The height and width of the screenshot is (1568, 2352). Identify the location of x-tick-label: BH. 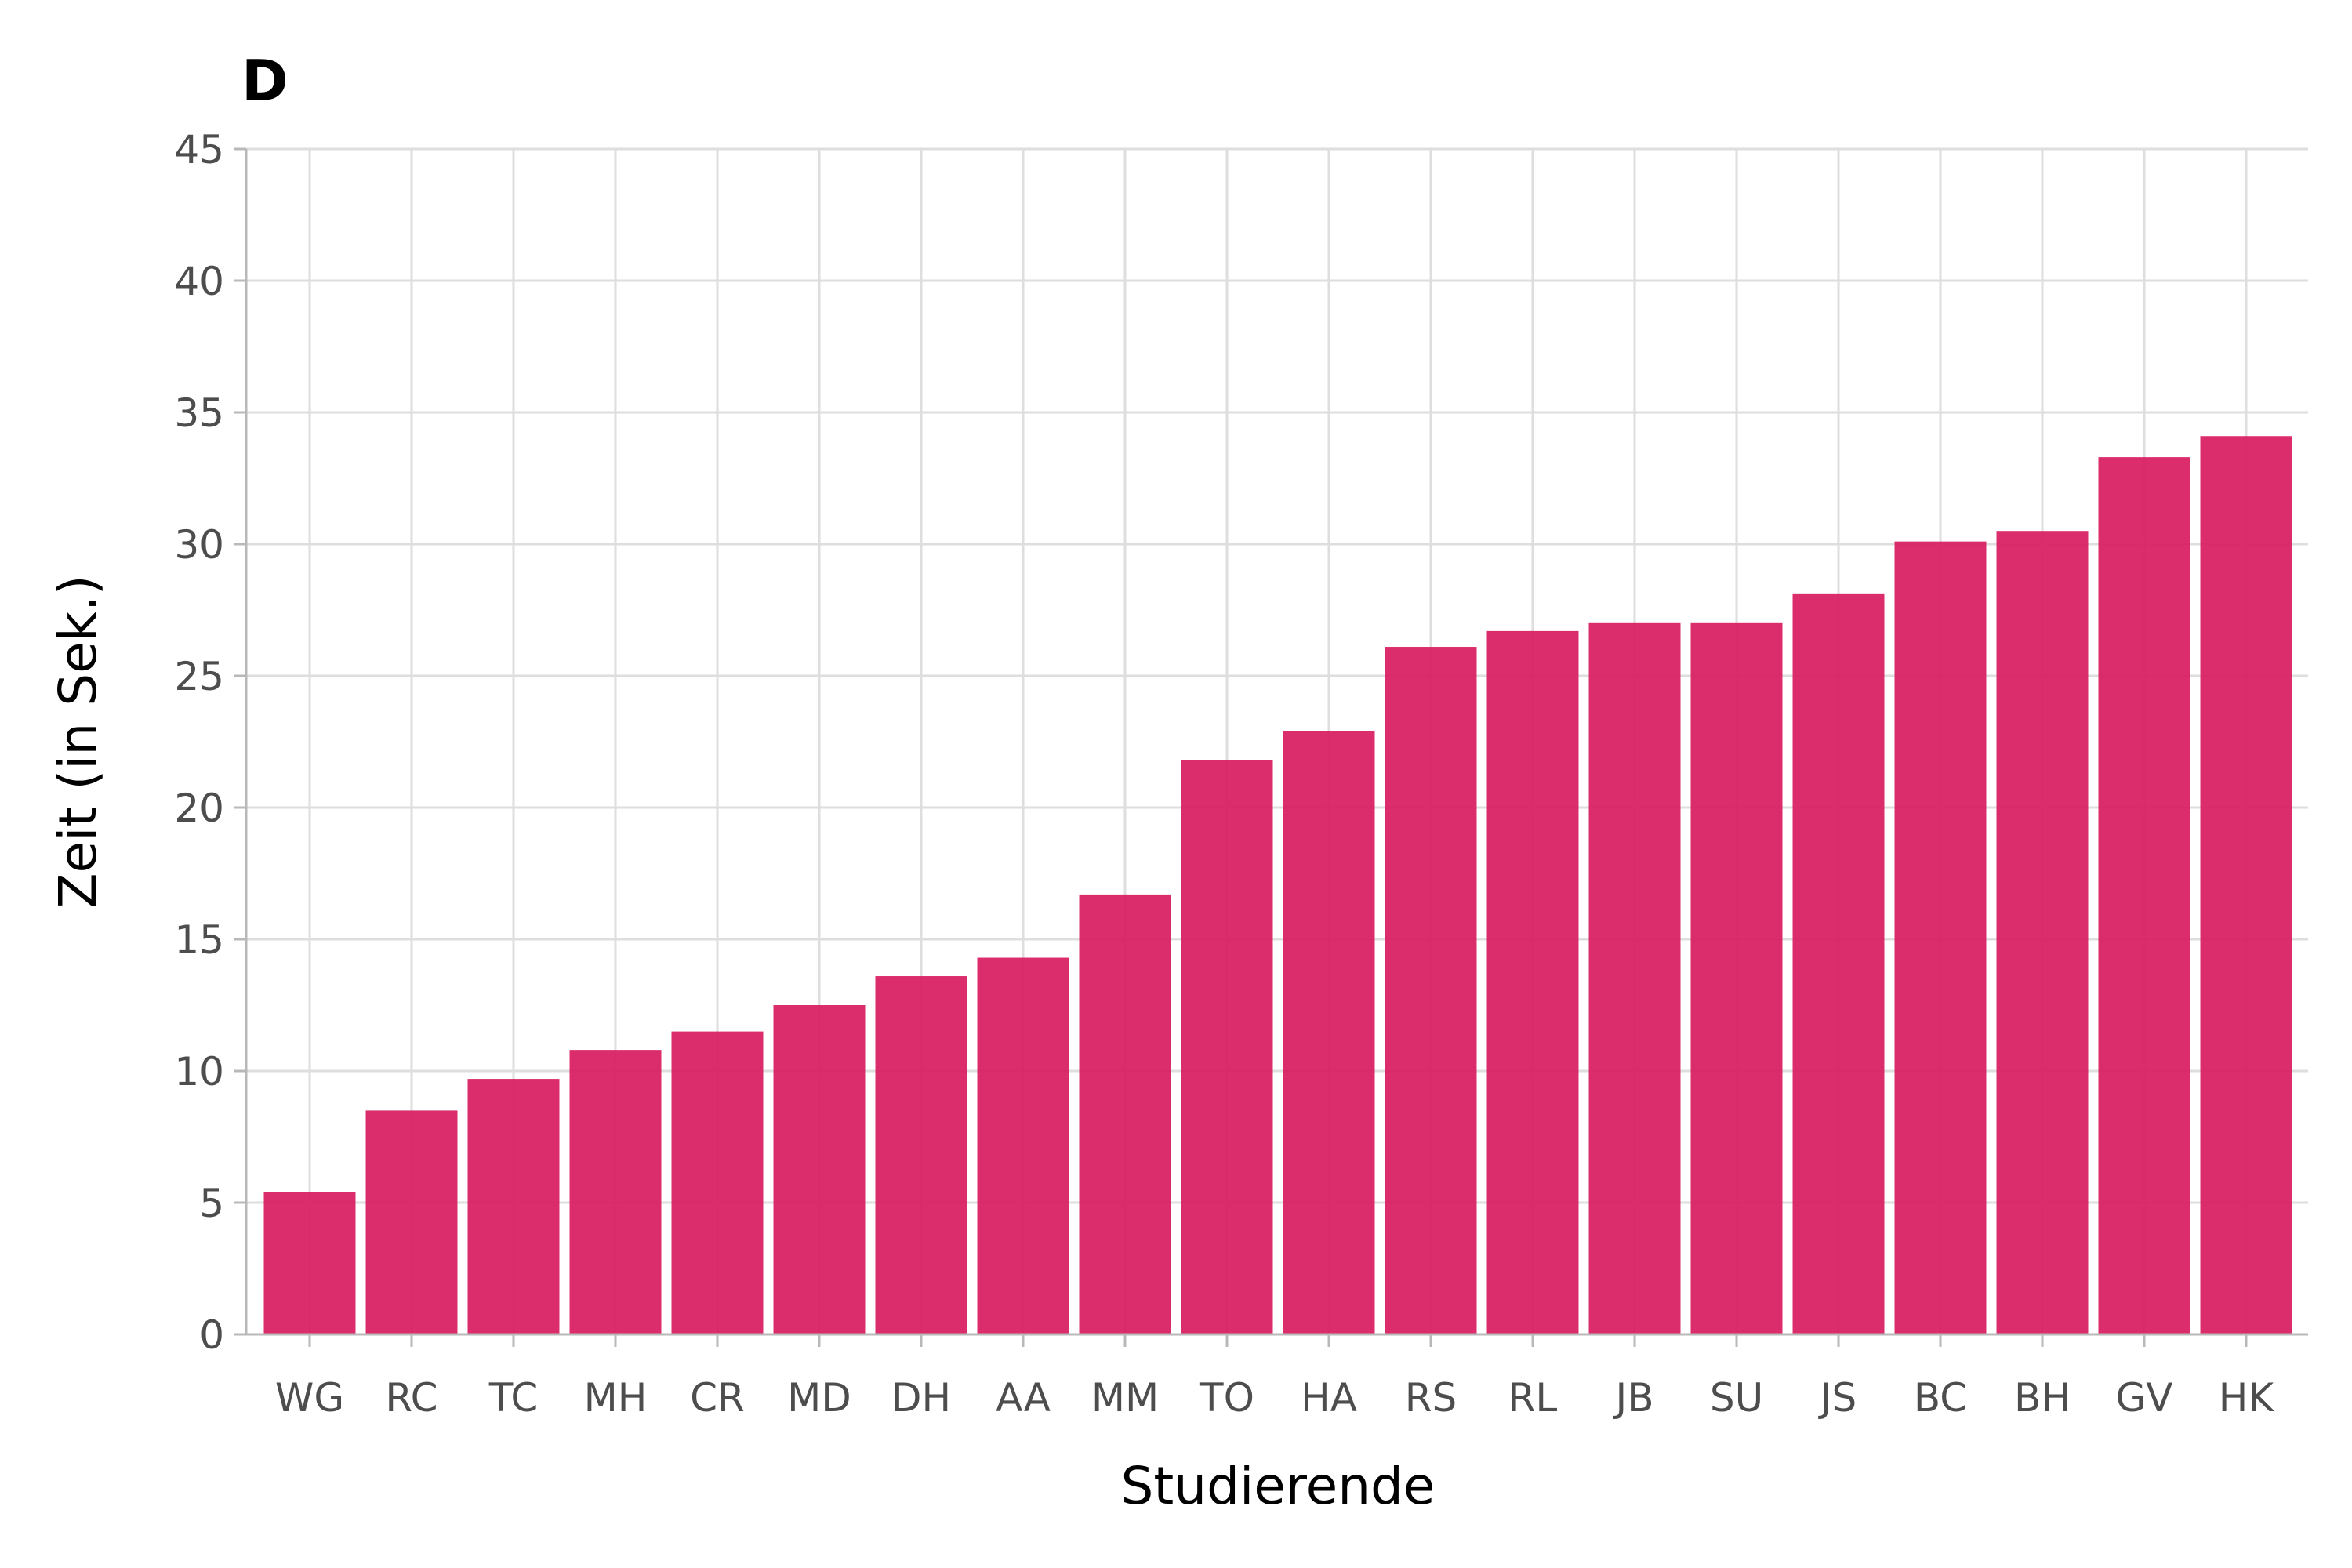
(2042, 1398).